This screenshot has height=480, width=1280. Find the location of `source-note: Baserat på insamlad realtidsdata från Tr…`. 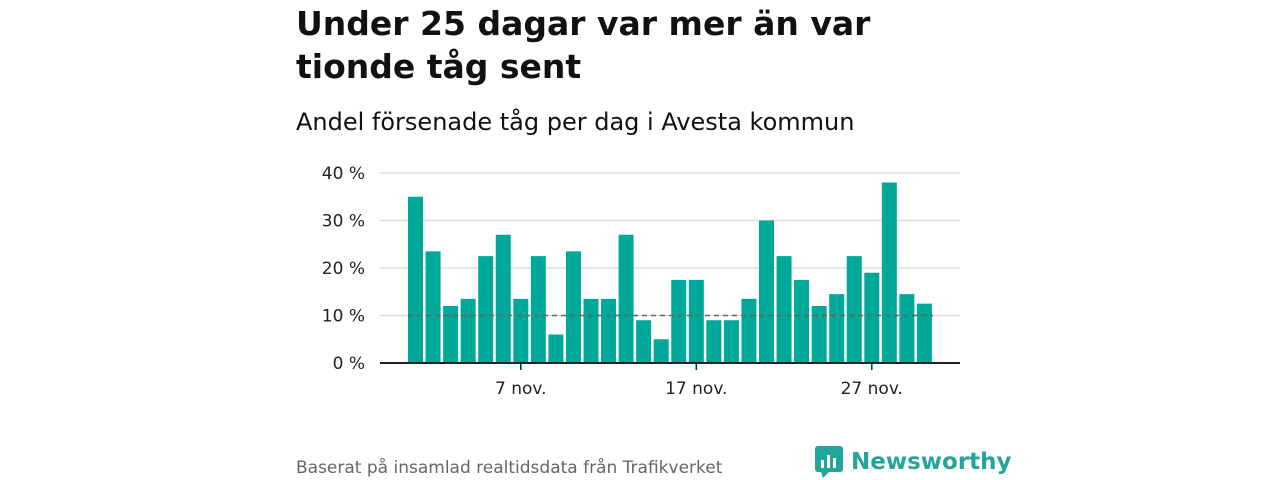

source-note: Baserat på insamlad realtidsdata från Tr… is located at coordinates (509, 468).